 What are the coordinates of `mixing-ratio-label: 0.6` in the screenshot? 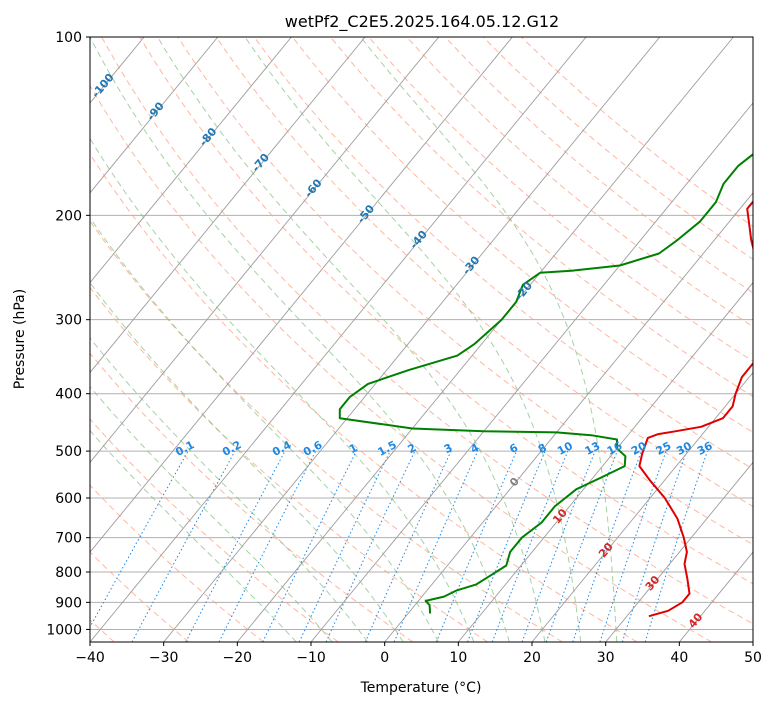 It's located at (313, 448).